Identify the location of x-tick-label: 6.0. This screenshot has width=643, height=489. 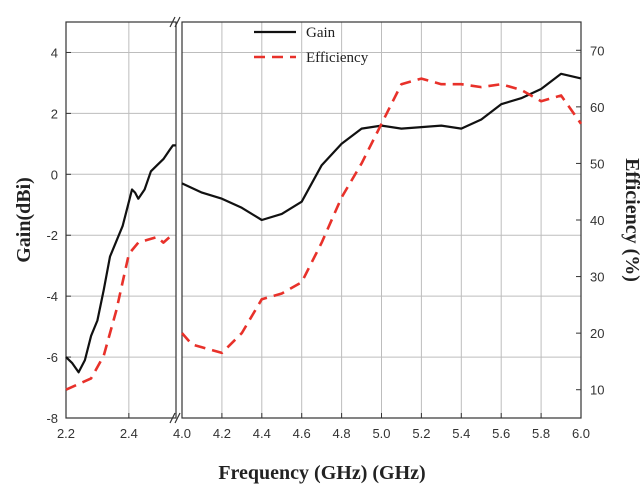
(581, 433).